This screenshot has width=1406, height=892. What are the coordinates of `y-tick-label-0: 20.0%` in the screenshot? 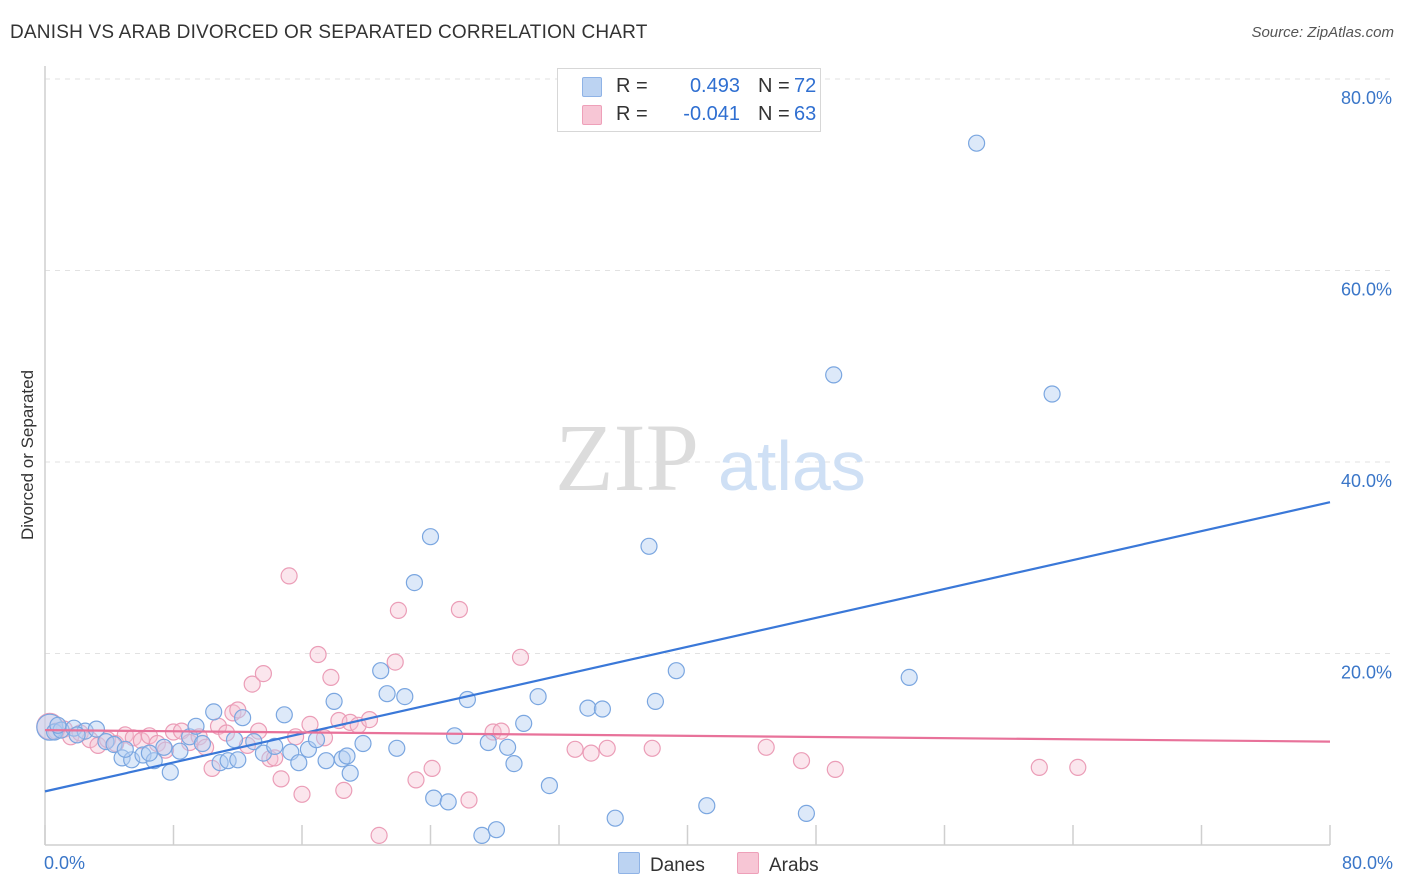 It's located at (1366, 673).